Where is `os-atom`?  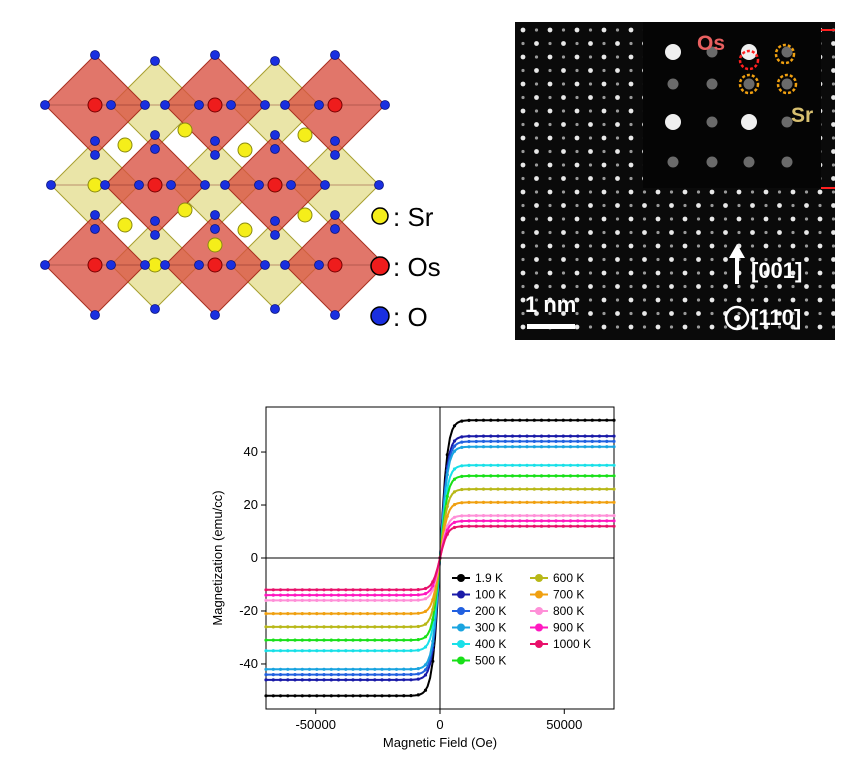
os-atom is located at coordinates (275, 185).